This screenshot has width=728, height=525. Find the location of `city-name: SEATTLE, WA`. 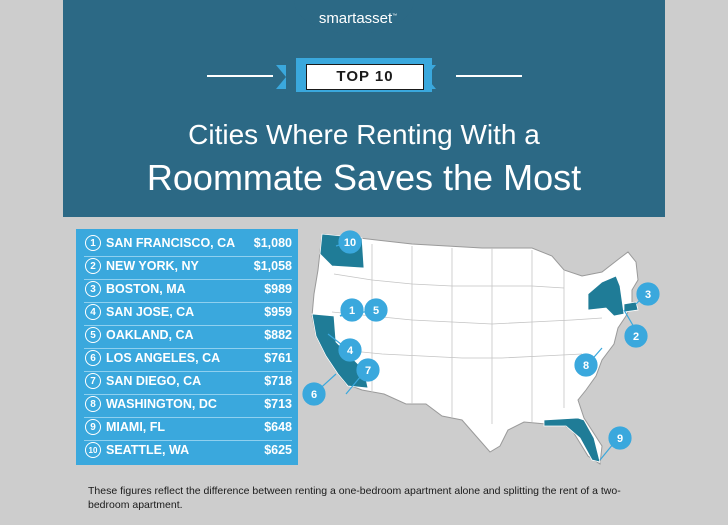

city-name: SEATTLE, WA is located at coordinates (148, 450).